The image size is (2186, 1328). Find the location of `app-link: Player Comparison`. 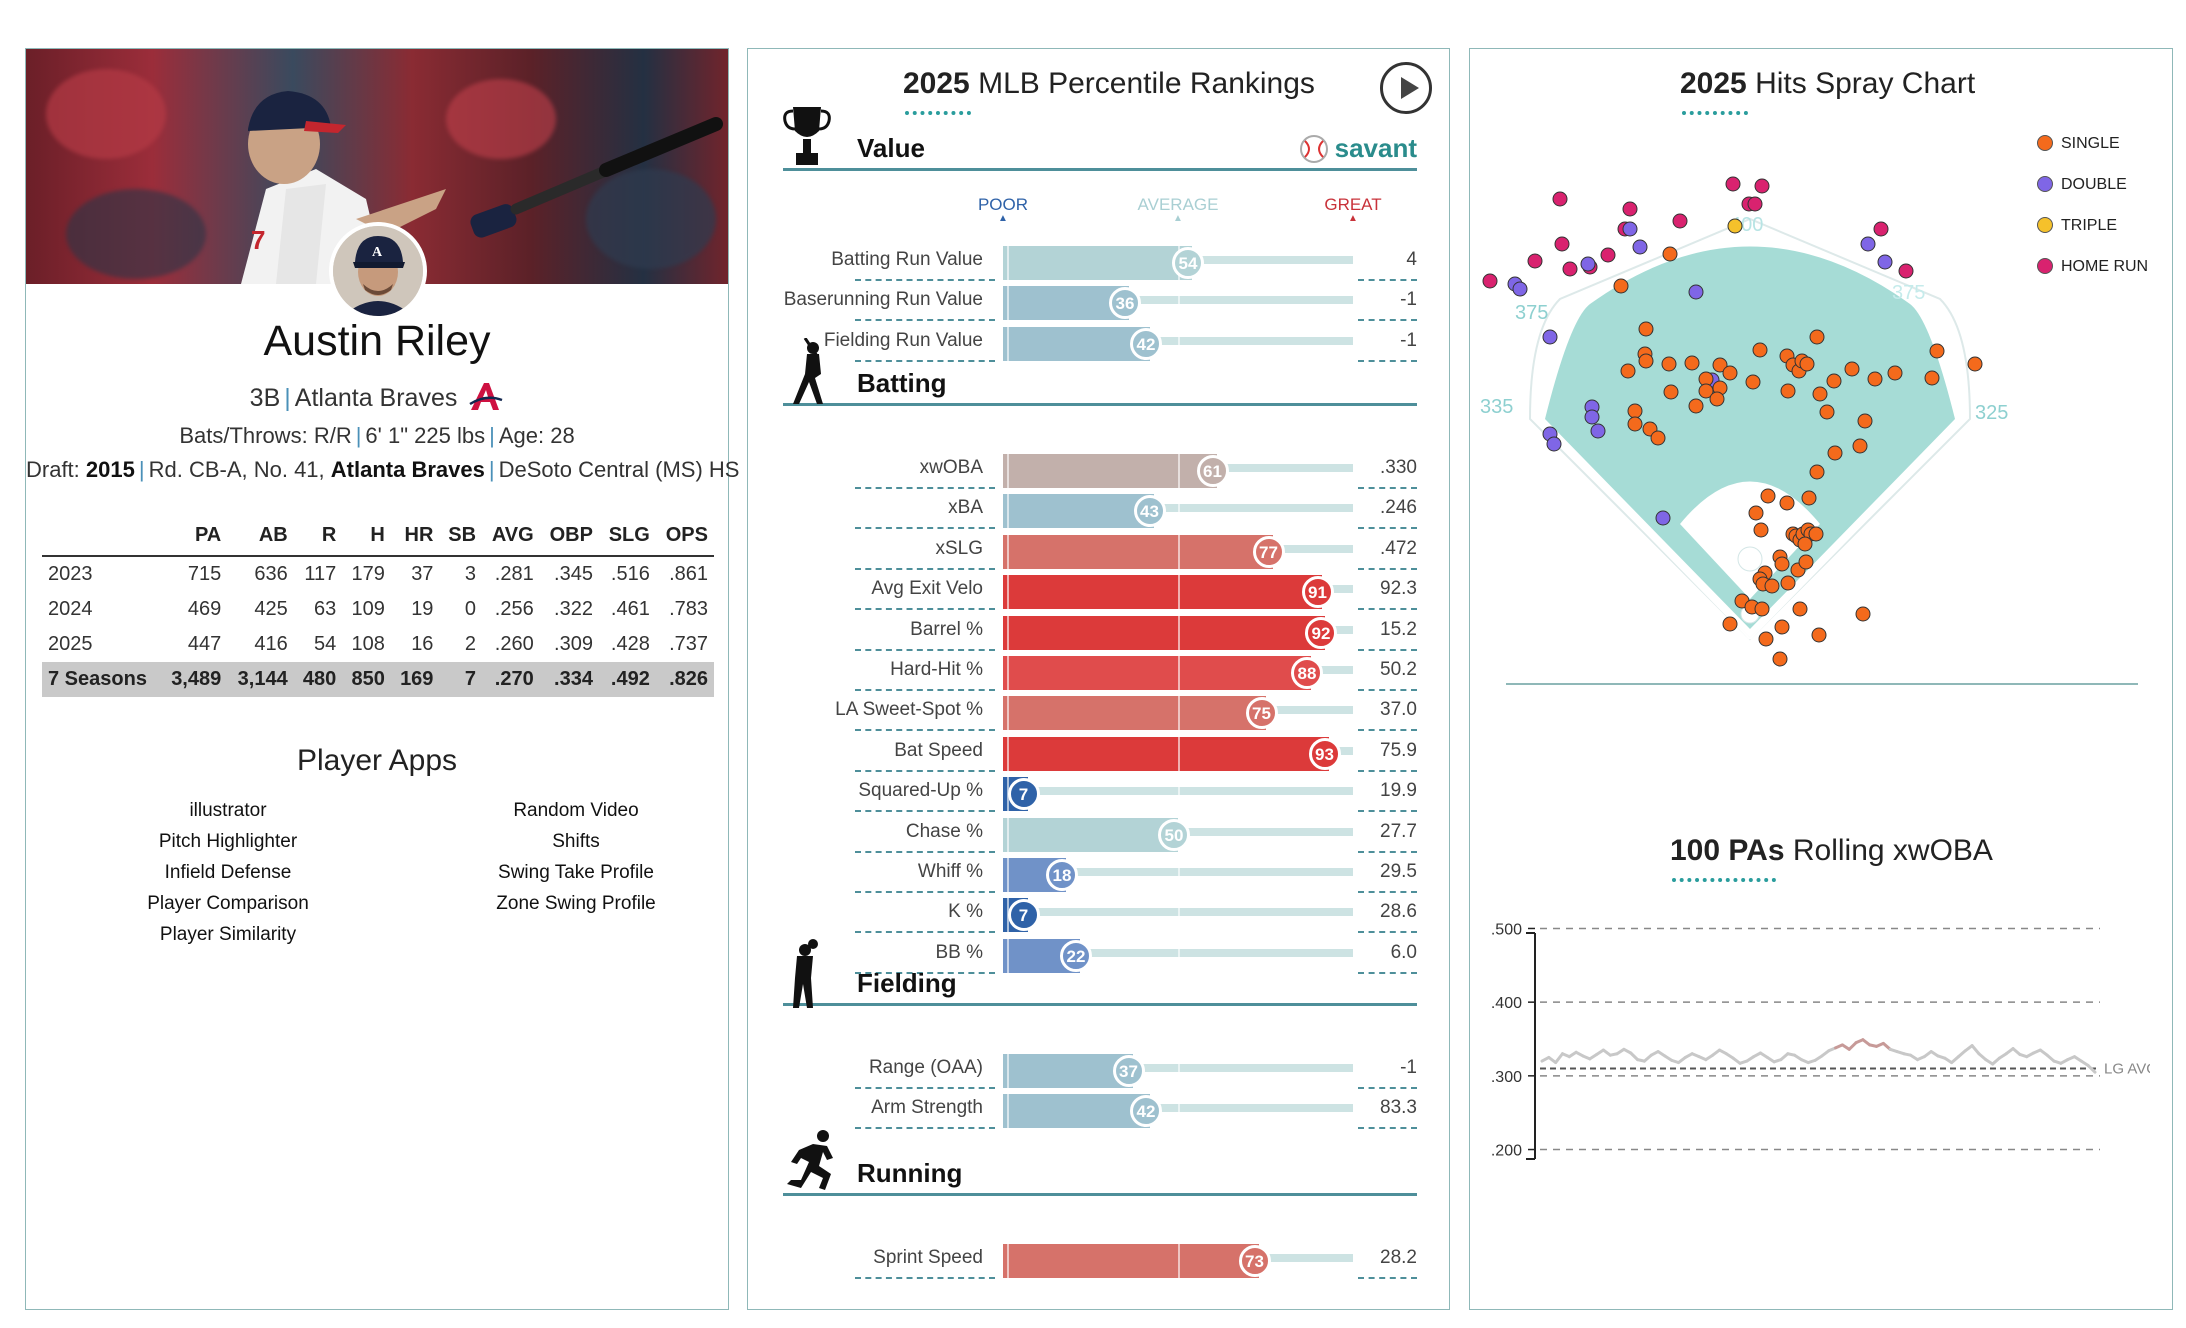

app-link: Player Comparison is located at coordinates (228, 903).